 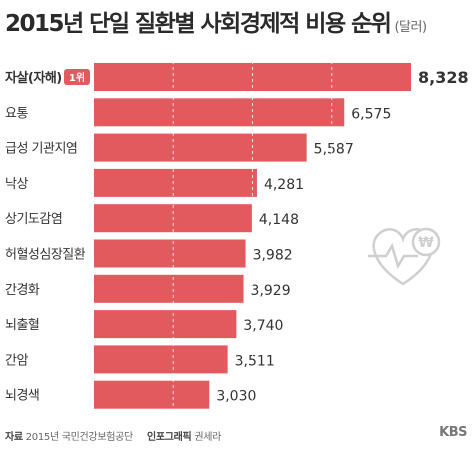 I want to click on graphic-author: 권세라, so click(x=208, y=437).